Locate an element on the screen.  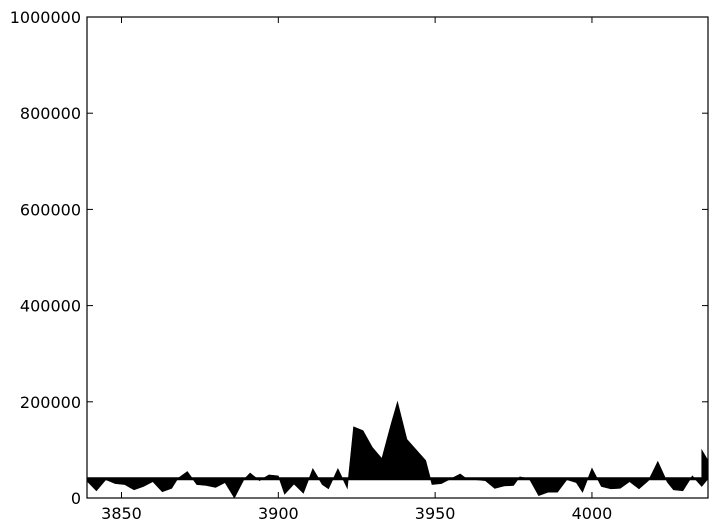
x-tick-label: 4000 is located at coordinates (592, 513).